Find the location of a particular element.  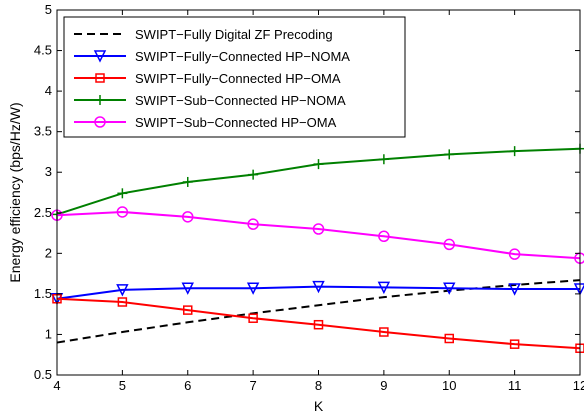

x-tick-label: 12 is located at coordinates (578, 385).